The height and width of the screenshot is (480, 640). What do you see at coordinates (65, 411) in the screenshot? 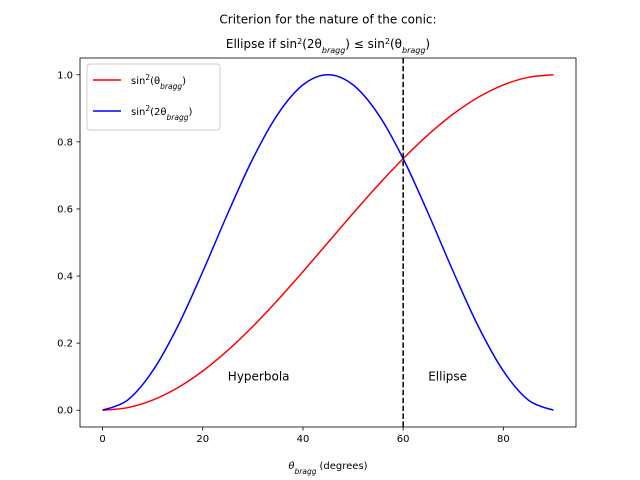
I see `y-tick-label-0: 0.0` at bounding box center [65, 411].